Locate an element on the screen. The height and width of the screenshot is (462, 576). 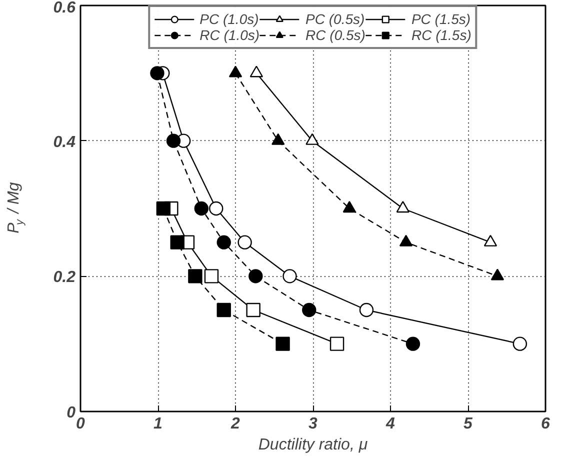
legend-label: RC (1.0s) is located at coordinates (230, 35).